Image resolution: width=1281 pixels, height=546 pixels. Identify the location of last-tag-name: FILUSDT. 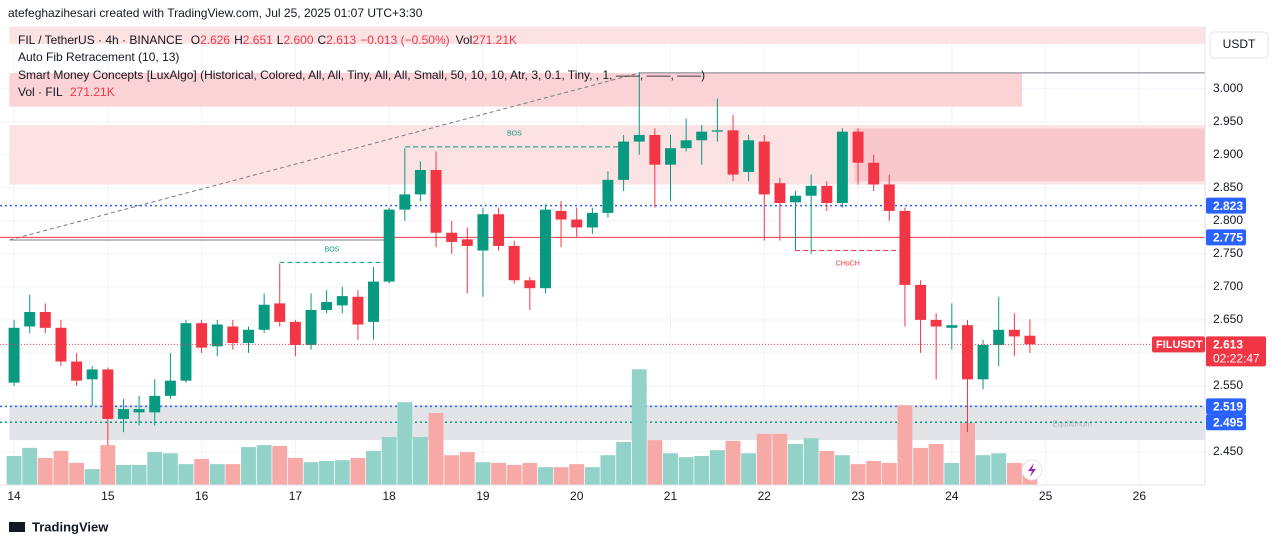
(1179, 345).